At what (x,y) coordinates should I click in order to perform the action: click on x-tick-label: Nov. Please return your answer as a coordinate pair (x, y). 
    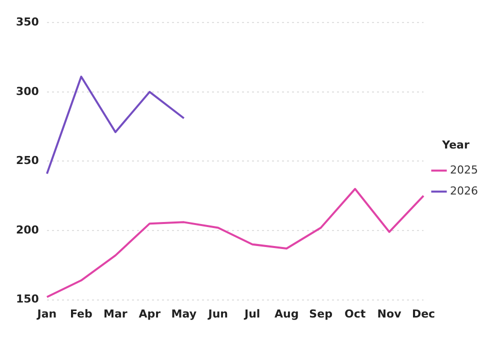
    Looking at the image, I should click on (389, 313).